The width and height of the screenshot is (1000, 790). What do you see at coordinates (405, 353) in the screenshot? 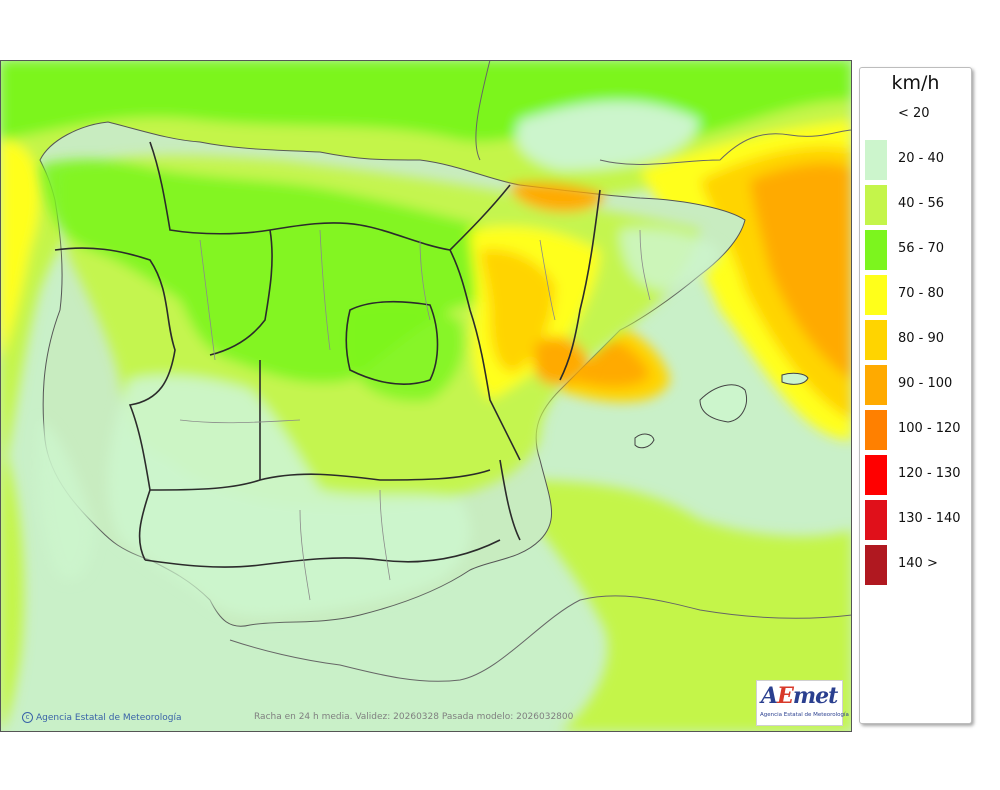
I see `land-gust-56-70-central` at bounding box center [405, 353].